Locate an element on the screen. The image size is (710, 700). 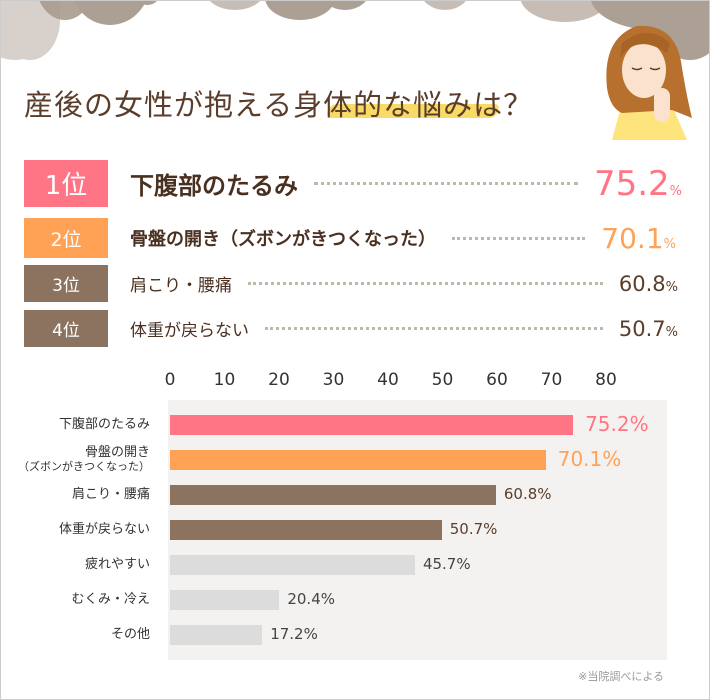
value-label: 45.7% is located at coordinates (446, 564).